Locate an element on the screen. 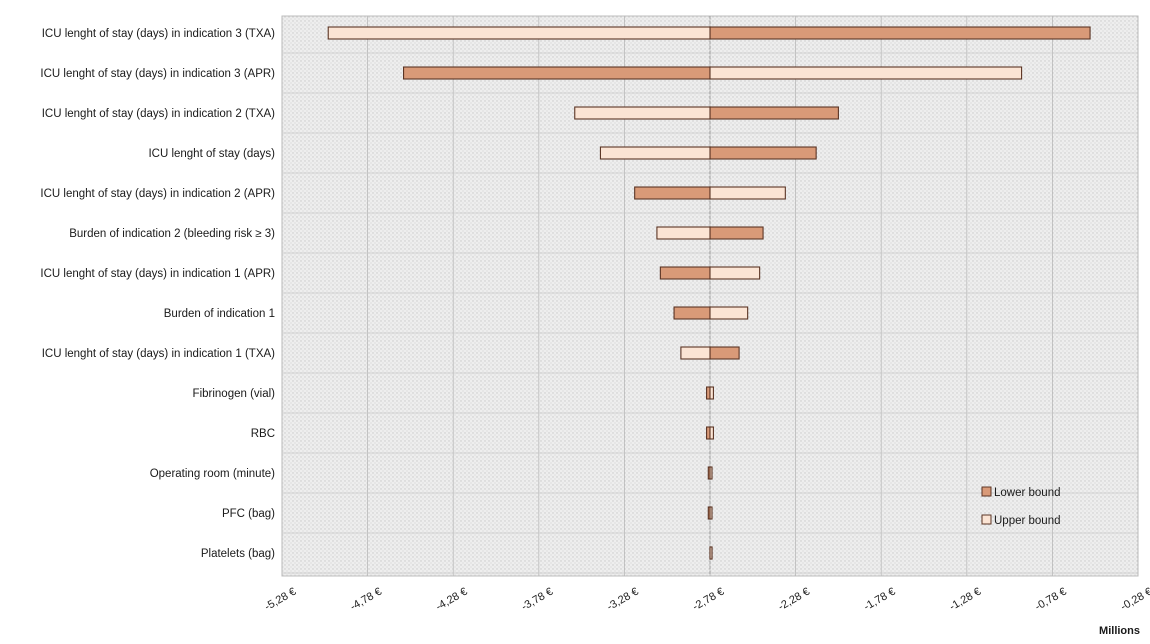 The width and height of the screenshot is (1150, 644). x-tick-label: -2,78 € is located at coordinates (709, 600).